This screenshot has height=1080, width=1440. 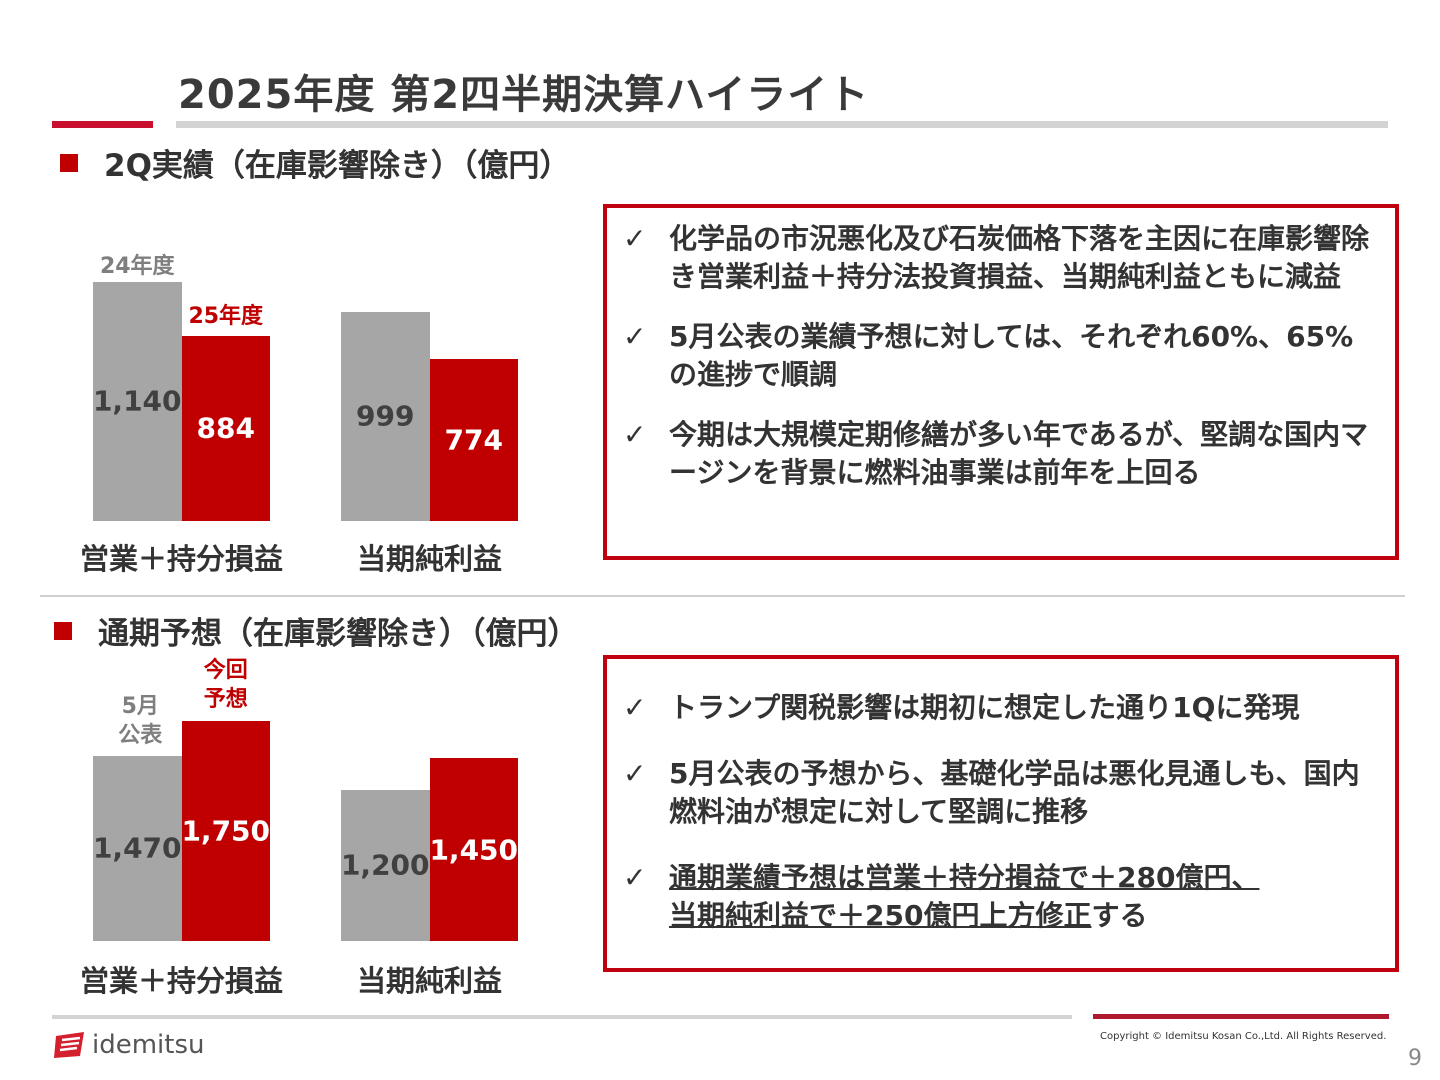 I want to click on section-heading-text: 通期予想（在庫影響除き）（億円）, so click(x=338, y=634).